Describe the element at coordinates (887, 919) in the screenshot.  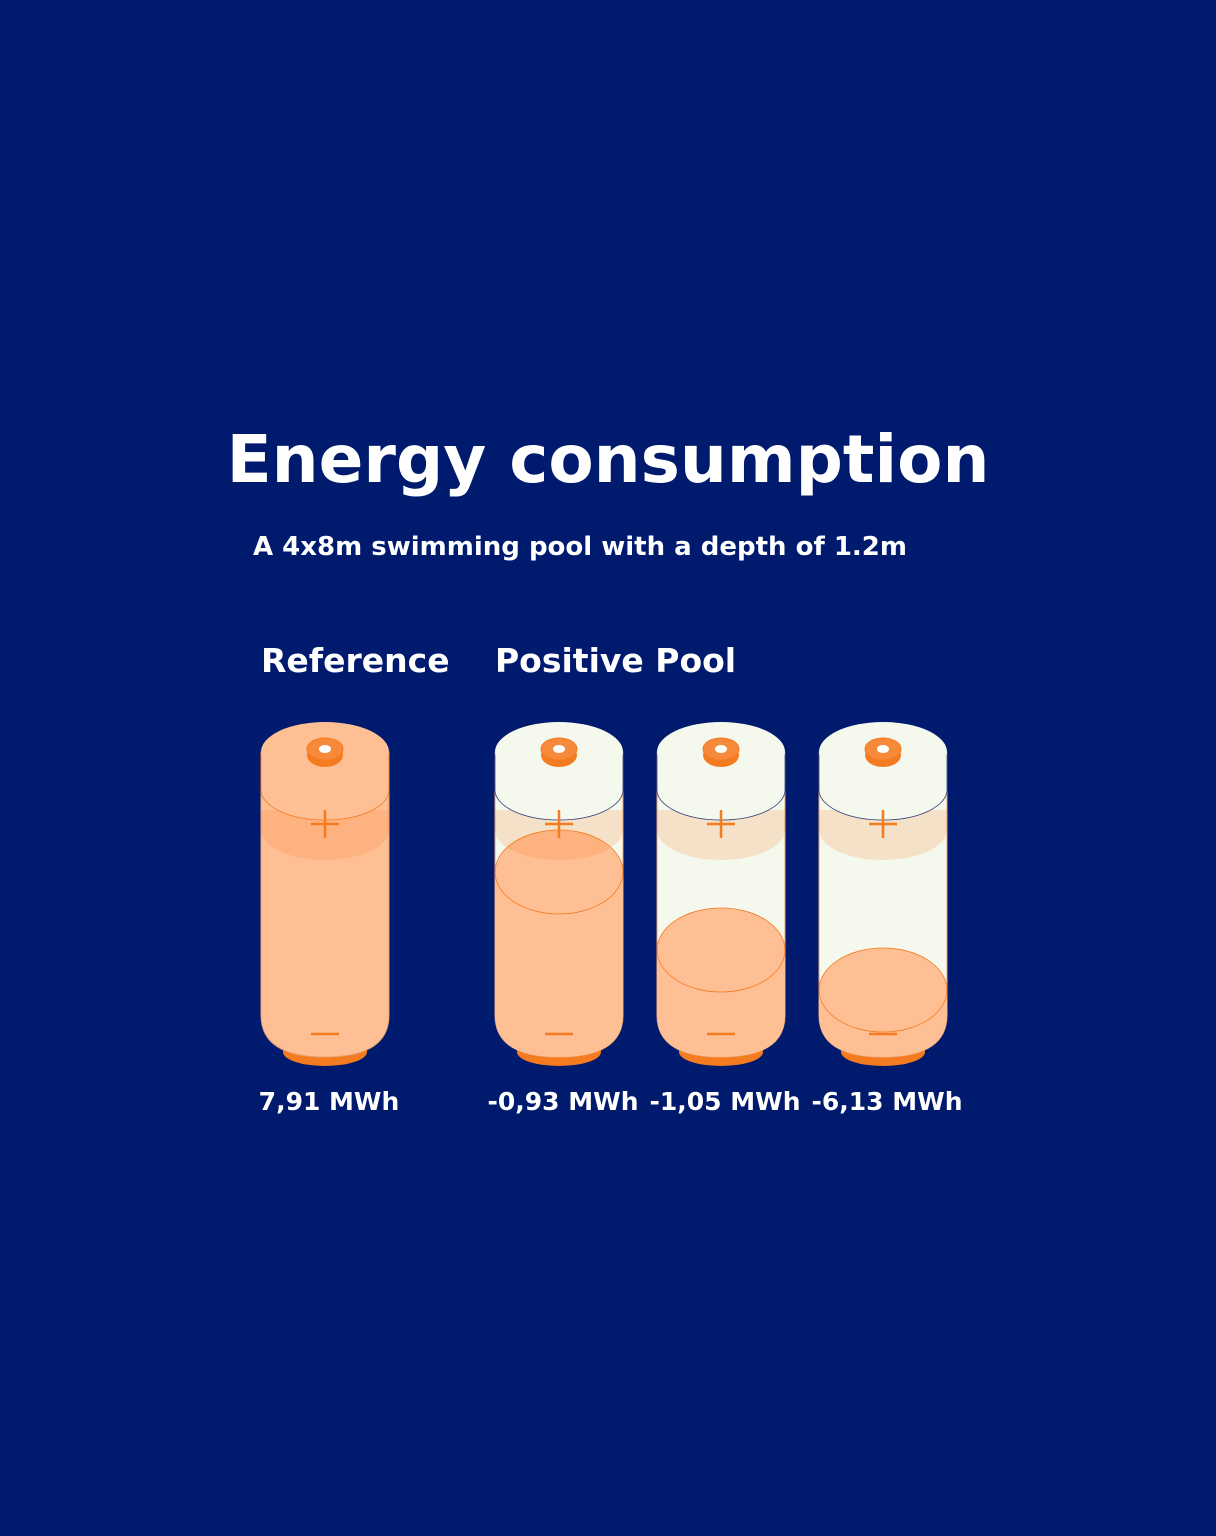
I see `battery: -6,13 MWh` at that location.